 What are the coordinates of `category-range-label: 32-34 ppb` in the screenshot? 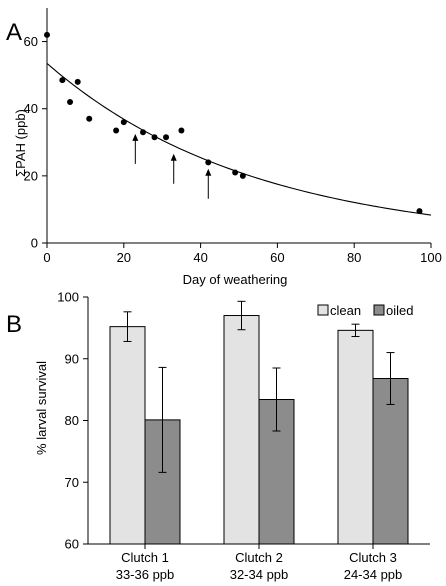 It's located at (259, 574).